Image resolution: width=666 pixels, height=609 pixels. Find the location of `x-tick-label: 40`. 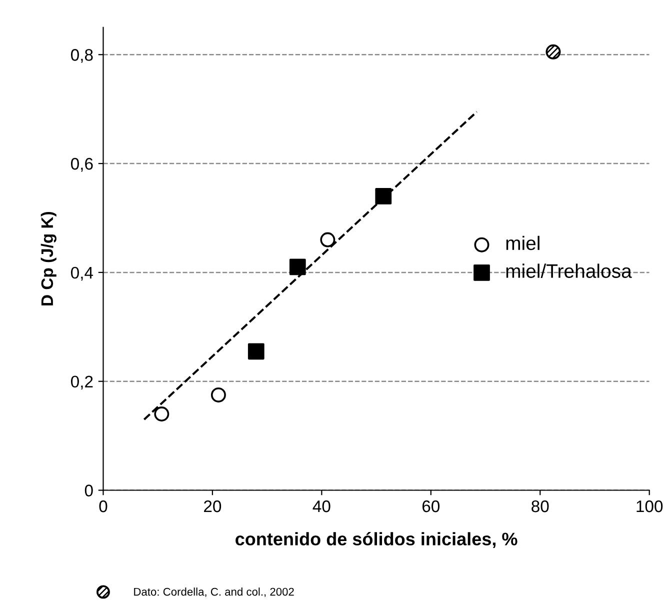

x-tick-label: 40 is located at coordinates (321, 506).